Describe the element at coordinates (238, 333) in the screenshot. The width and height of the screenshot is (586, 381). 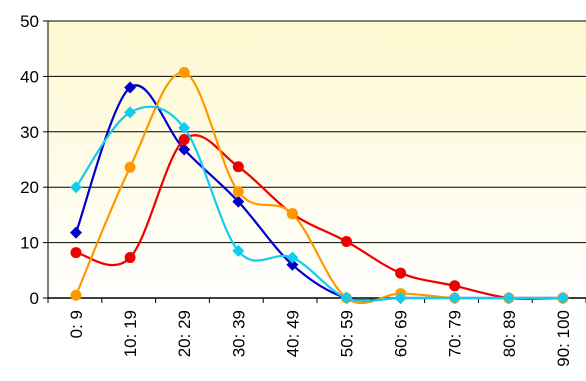
I see `x-tick-label: 30: 39` at that location.